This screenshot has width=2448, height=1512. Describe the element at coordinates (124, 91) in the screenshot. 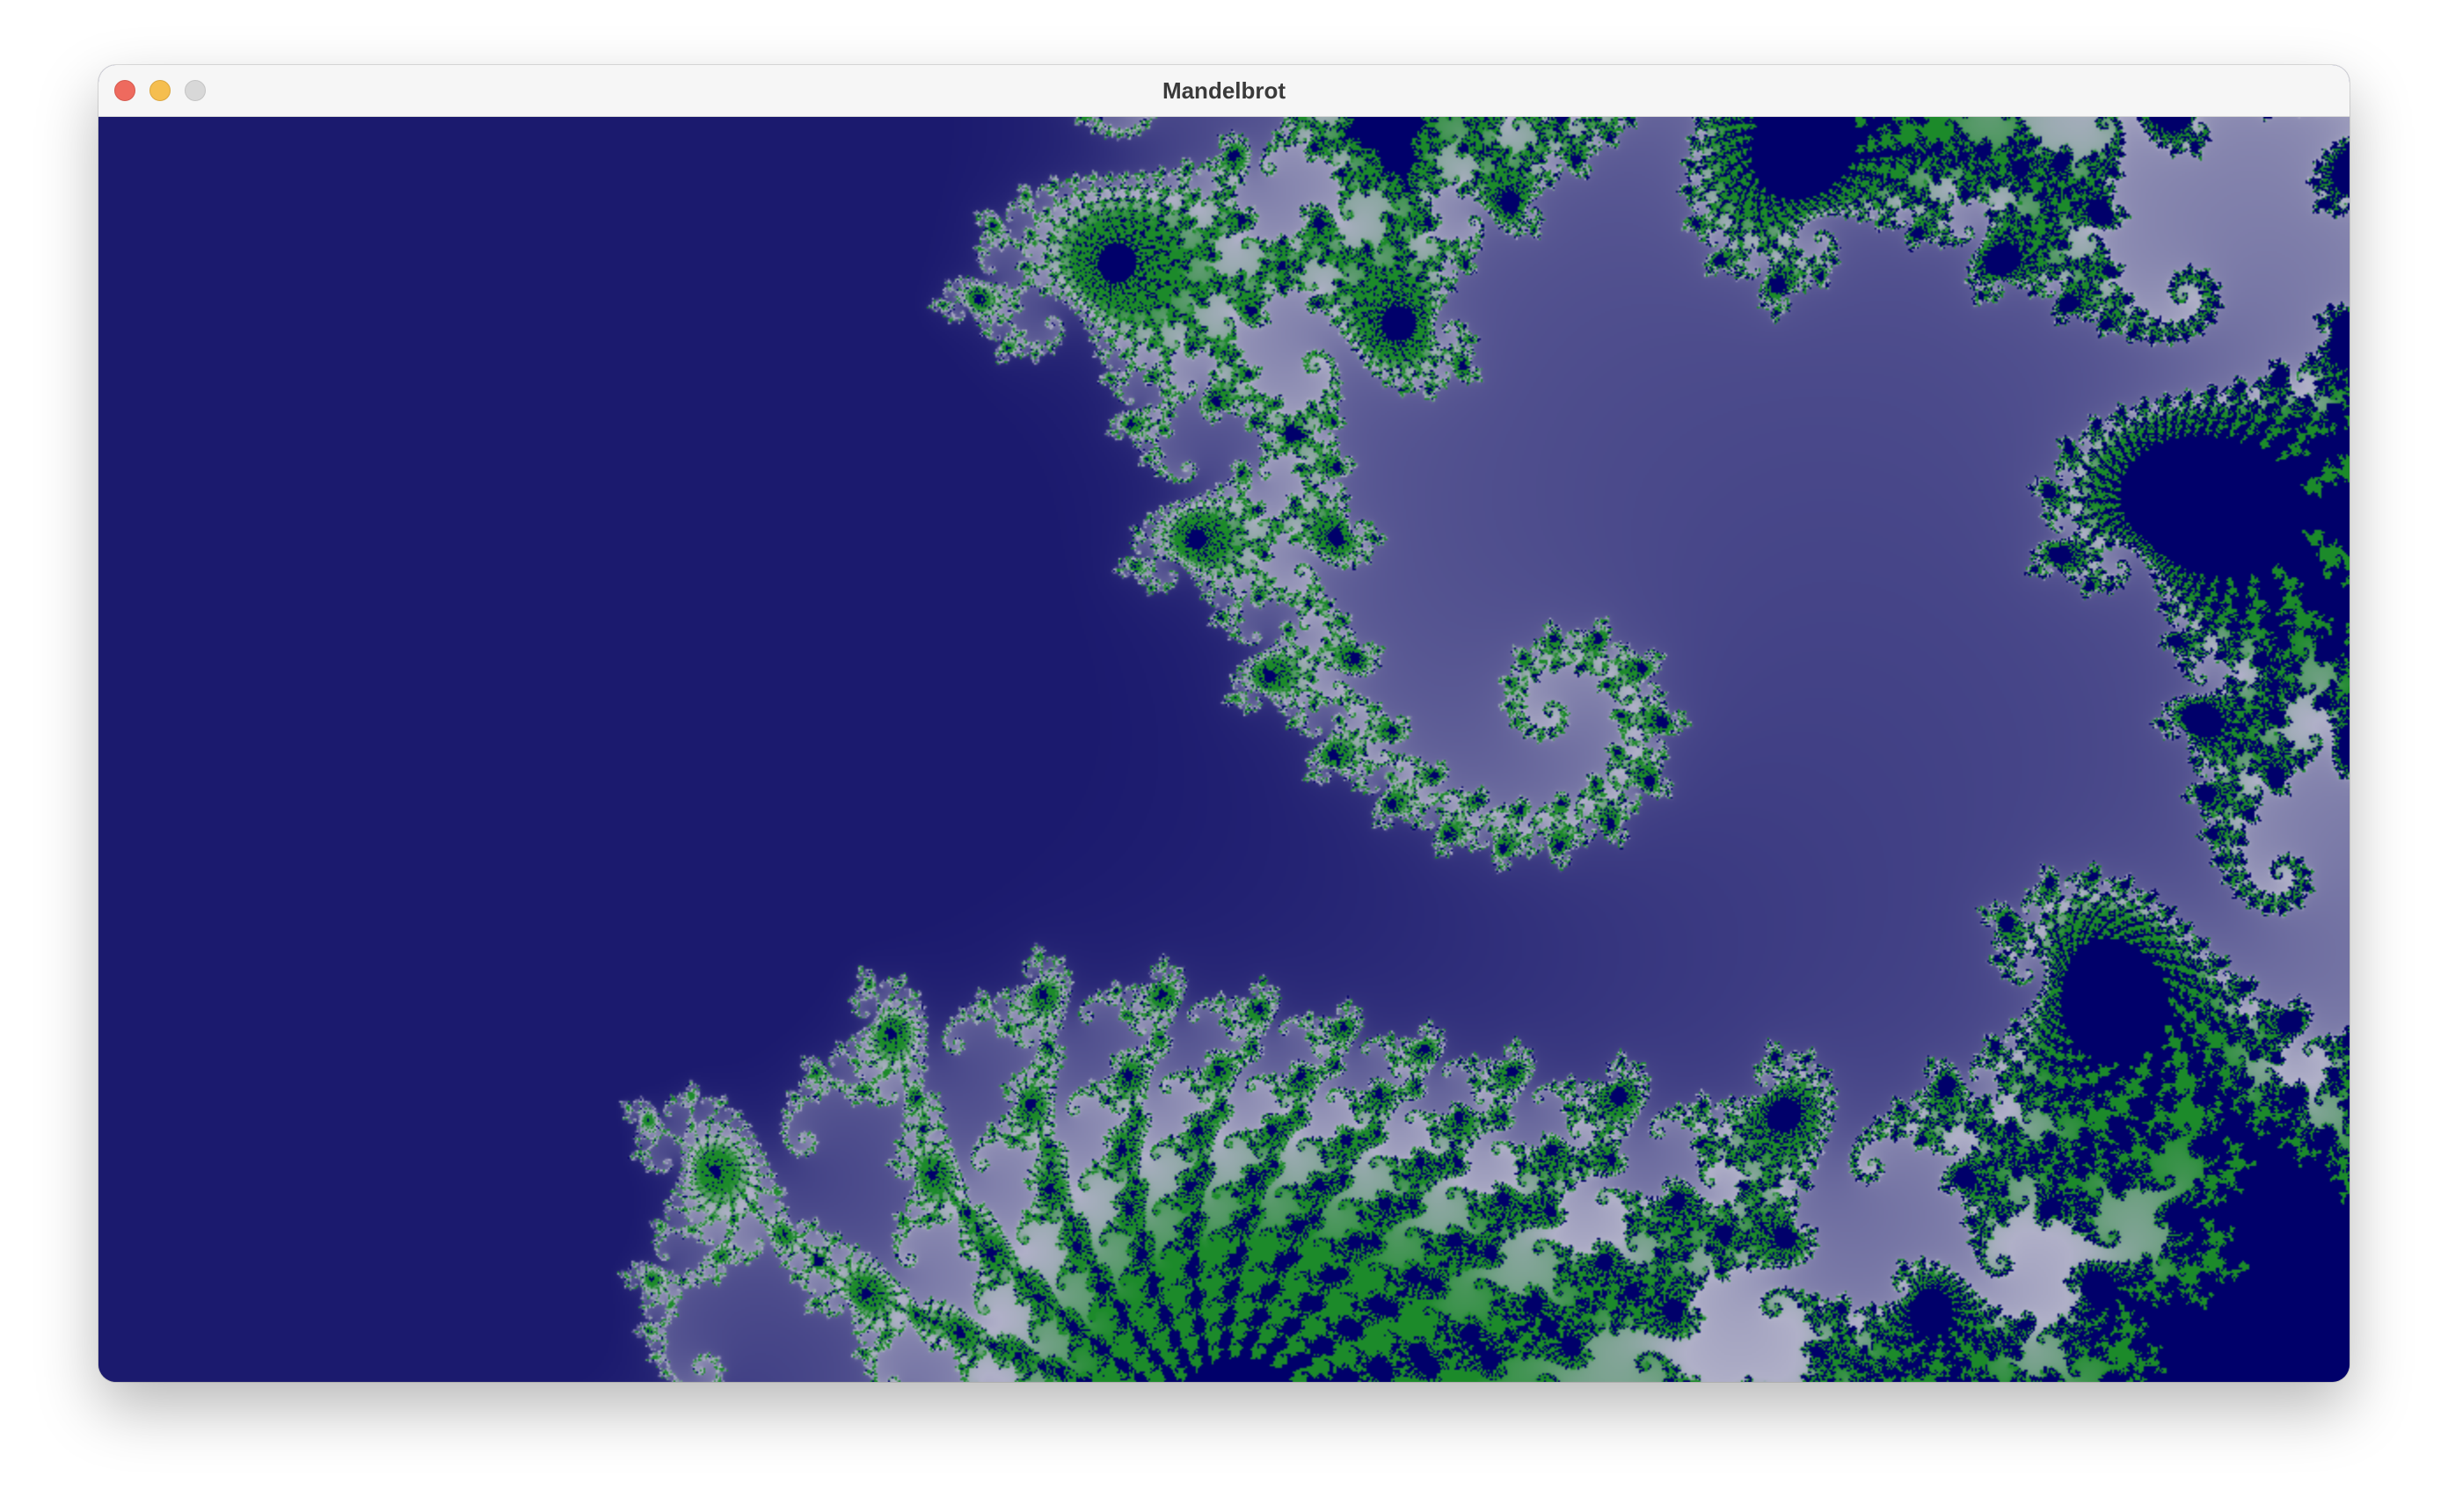

I see `close-button` at that location.